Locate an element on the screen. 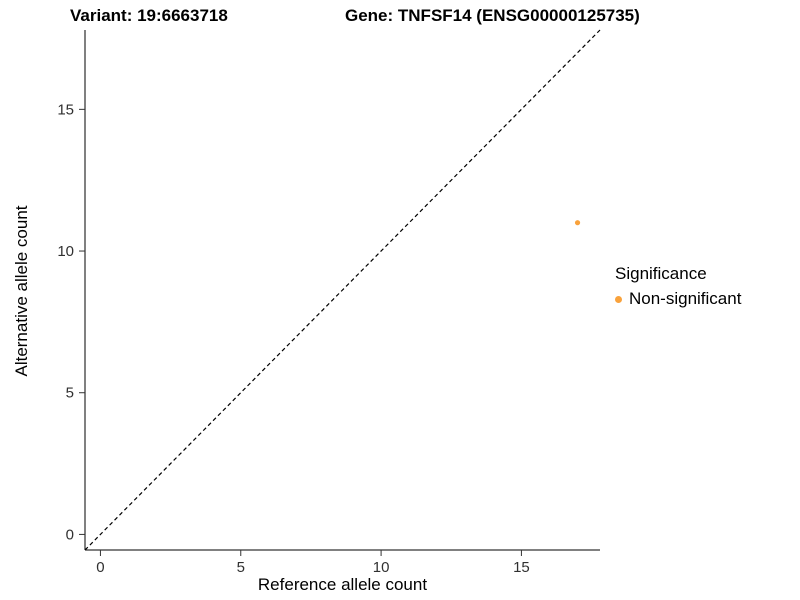 This screenshot has width=800, height=600. legend-item-label: Non-significant is located at coordinates (685, 298).